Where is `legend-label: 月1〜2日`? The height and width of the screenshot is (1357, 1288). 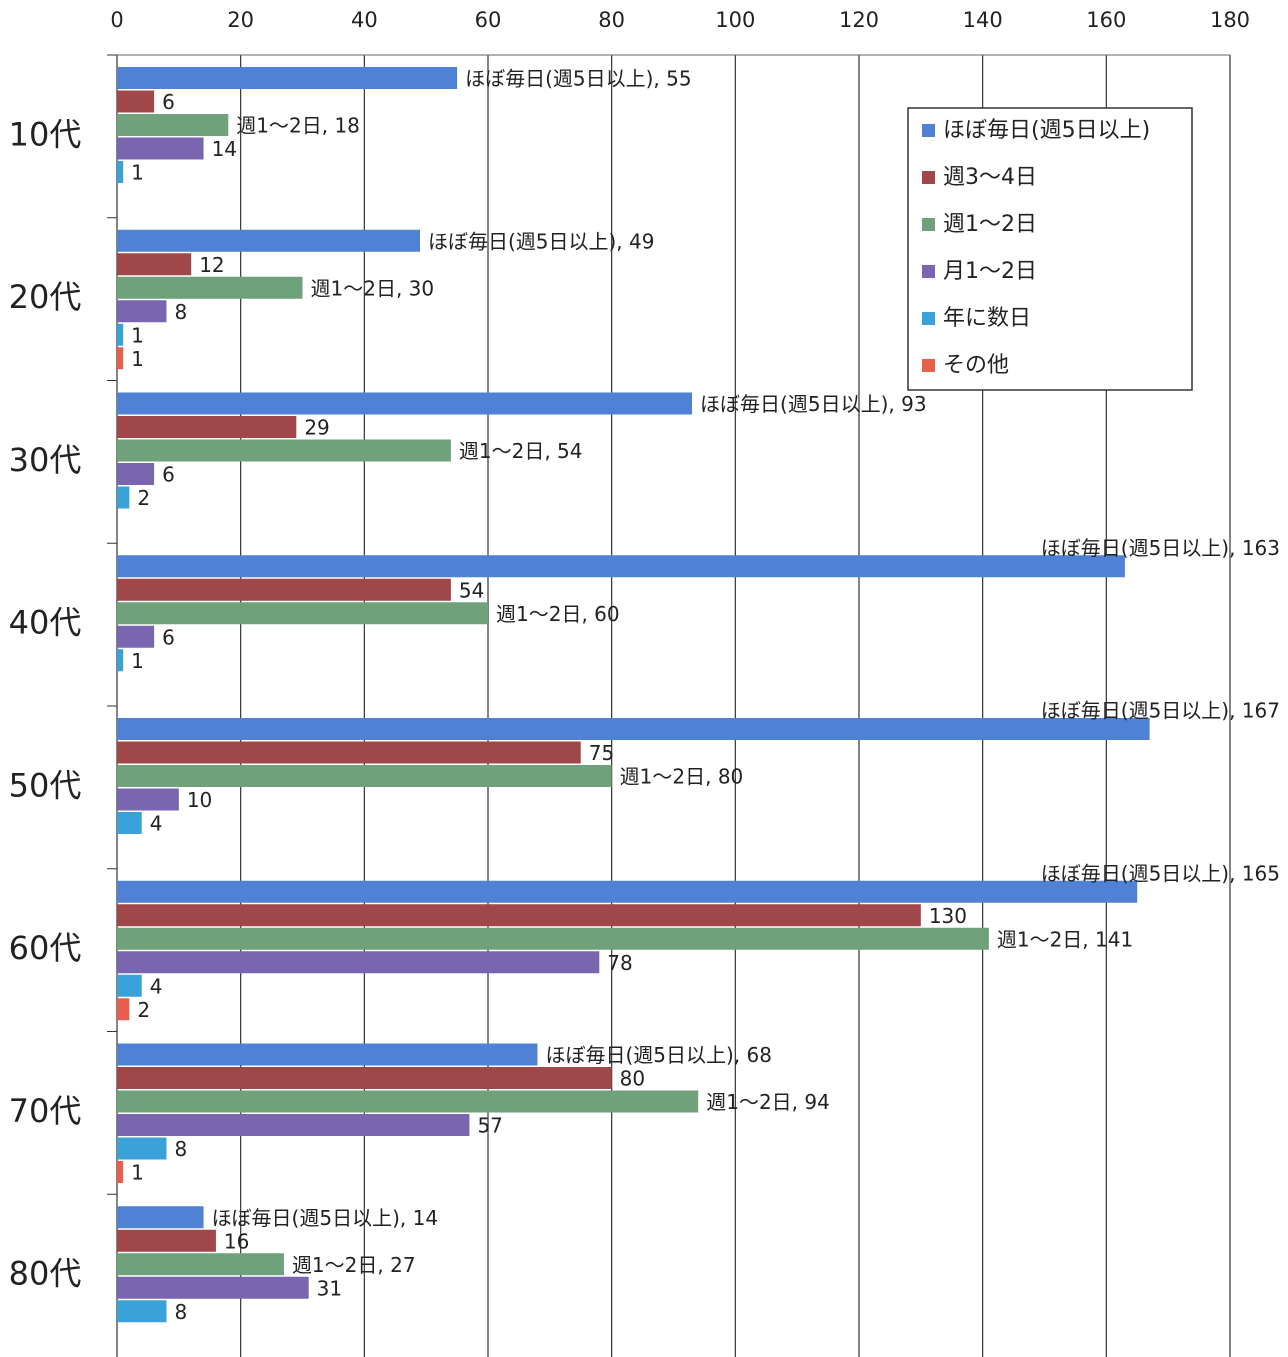
legend-label: 月1〜2日 is located at coordinates (990, 271).